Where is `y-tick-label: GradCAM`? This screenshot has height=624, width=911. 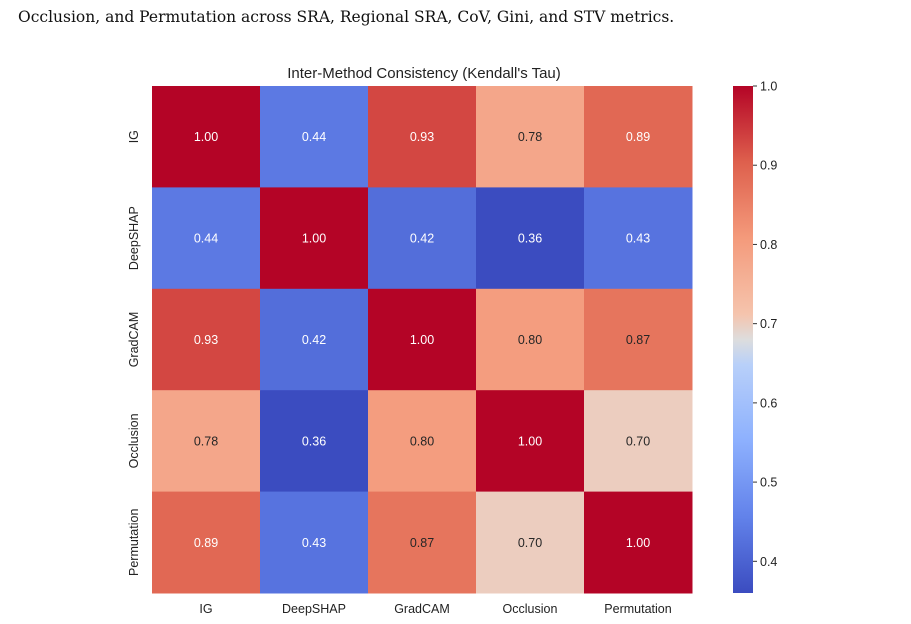 y-tick-label: GradCAM is located at coordinates (134, 340).